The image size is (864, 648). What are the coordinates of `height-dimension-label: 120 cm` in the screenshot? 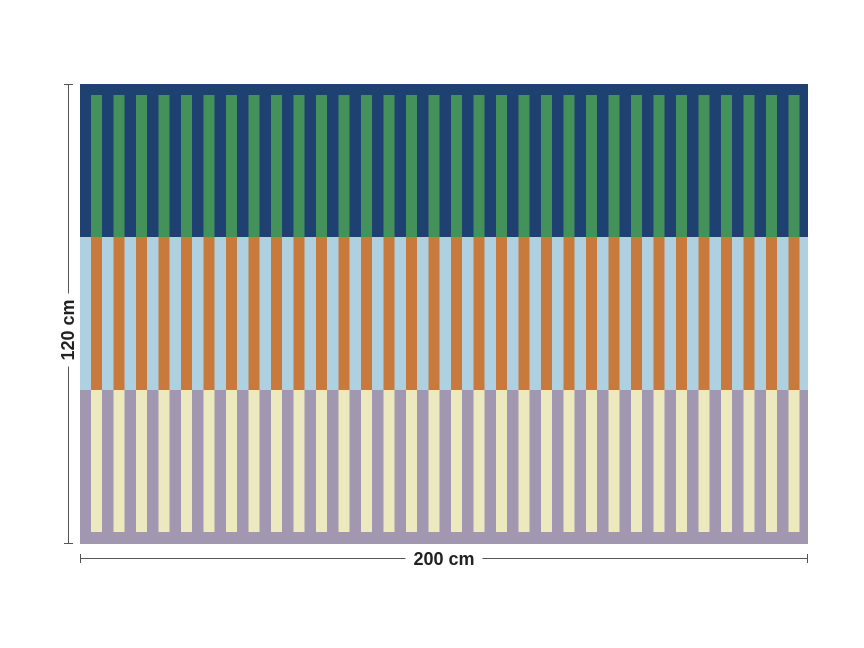 It's located at (68, 330).